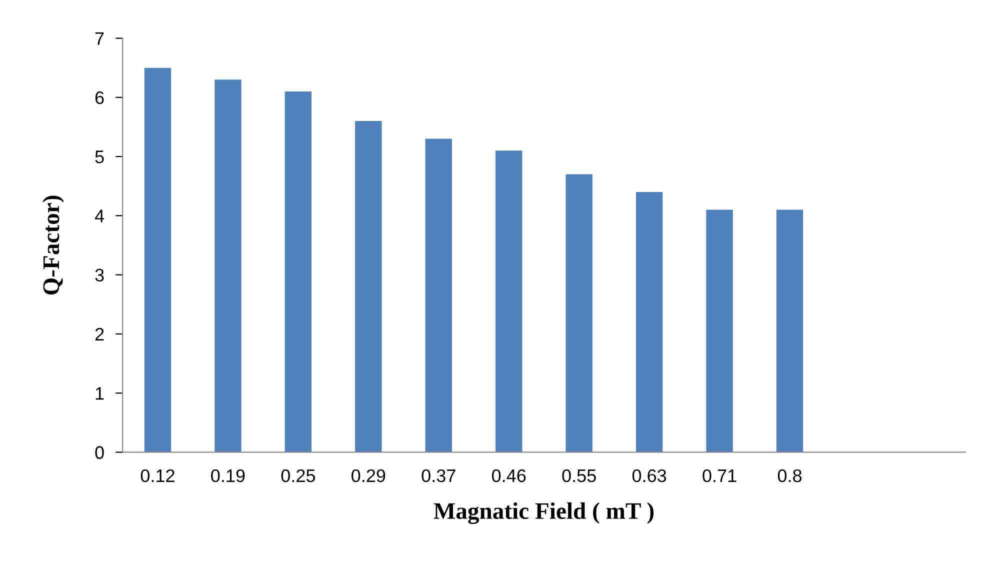 The image size is (981, 571). Describe the element at coordinates (99, 334) in the screenshot. I see `y-tick-label: 2` at that location.